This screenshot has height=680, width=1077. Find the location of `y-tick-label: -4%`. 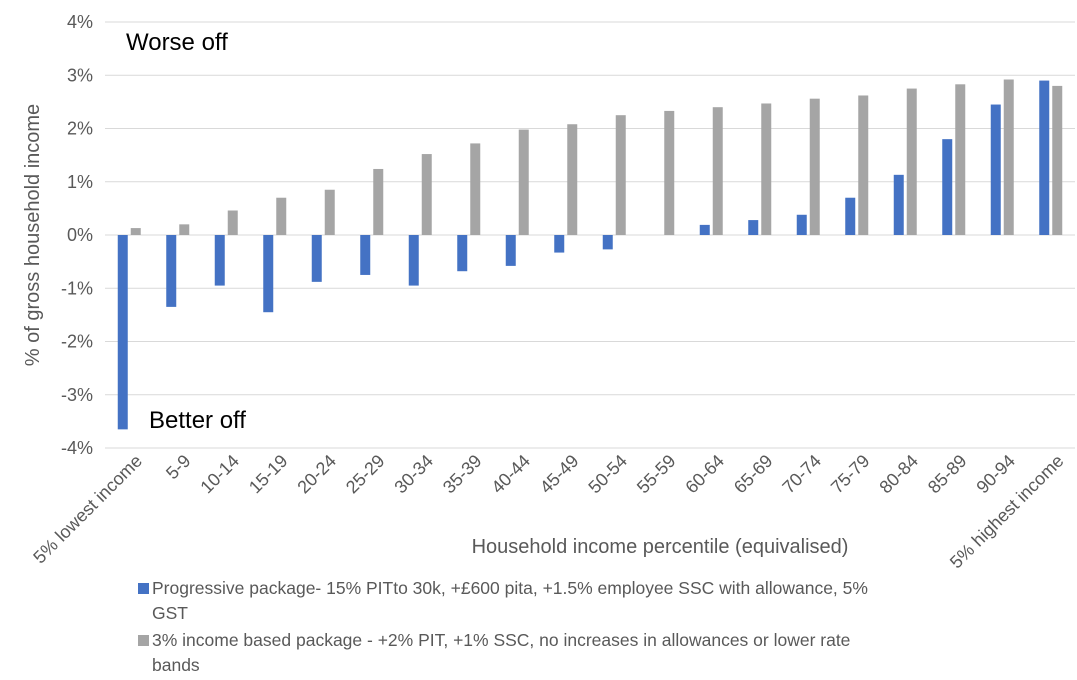

y-tick-label: -4% is located at coordinates (77, 448).